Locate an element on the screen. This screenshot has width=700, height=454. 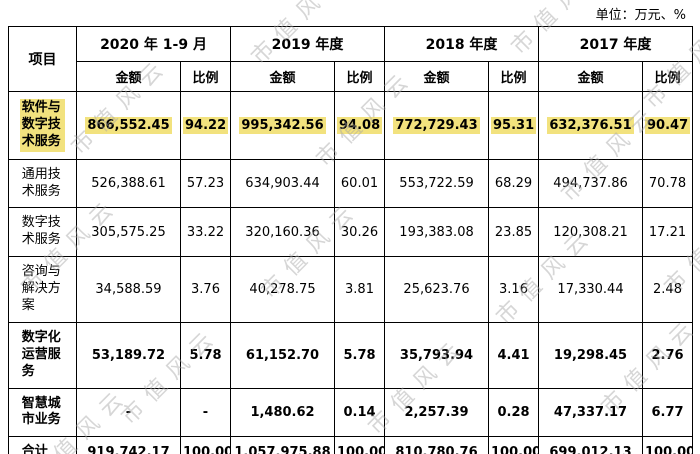
row-label: 智慧城市业务 is located at coordinates (42, 412).